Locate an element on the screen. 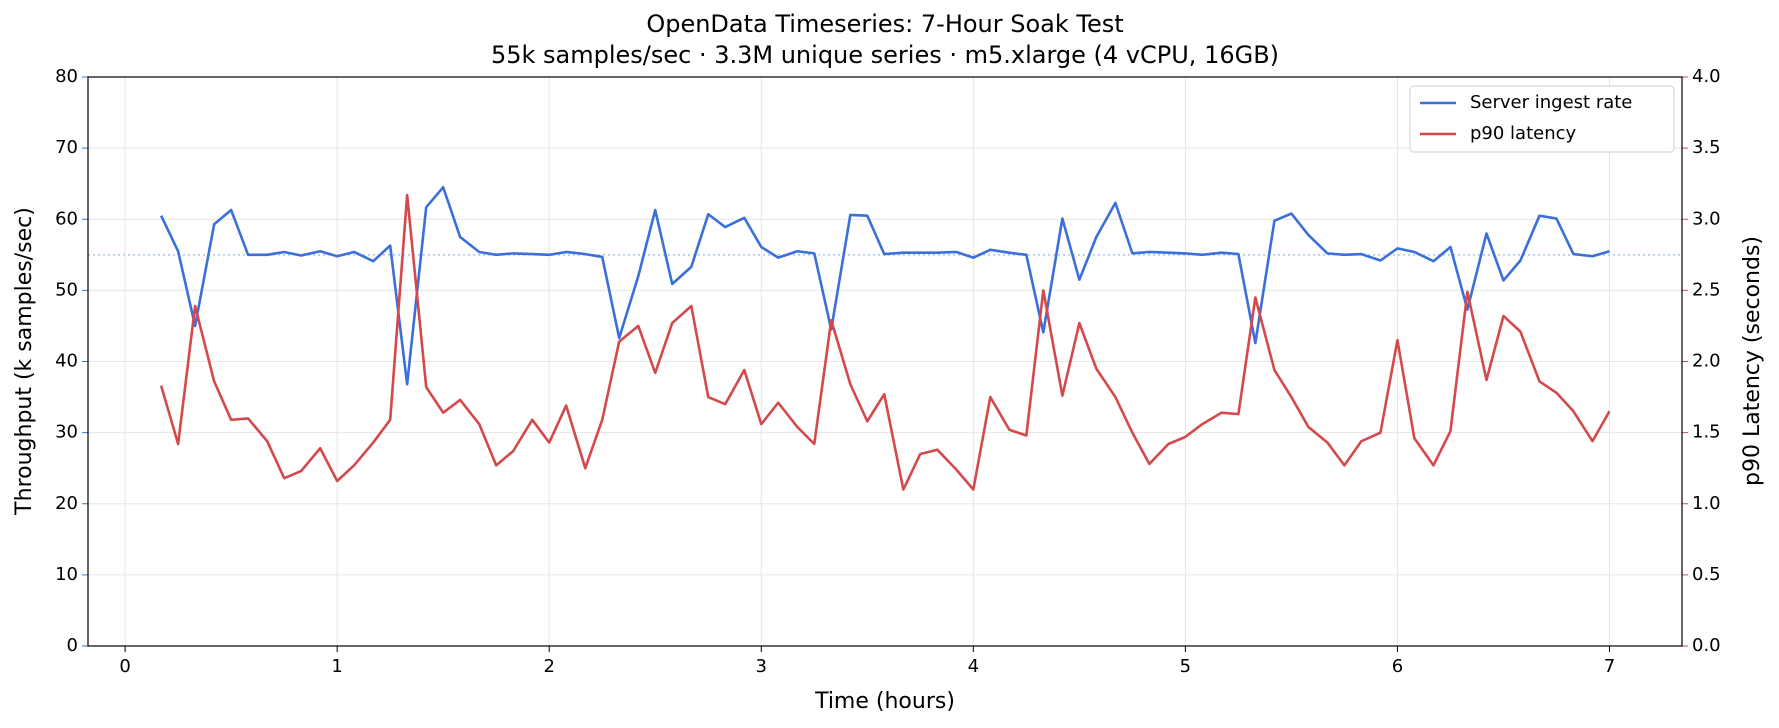  y-tick-label: 0 is located at coordinates (72, 645).